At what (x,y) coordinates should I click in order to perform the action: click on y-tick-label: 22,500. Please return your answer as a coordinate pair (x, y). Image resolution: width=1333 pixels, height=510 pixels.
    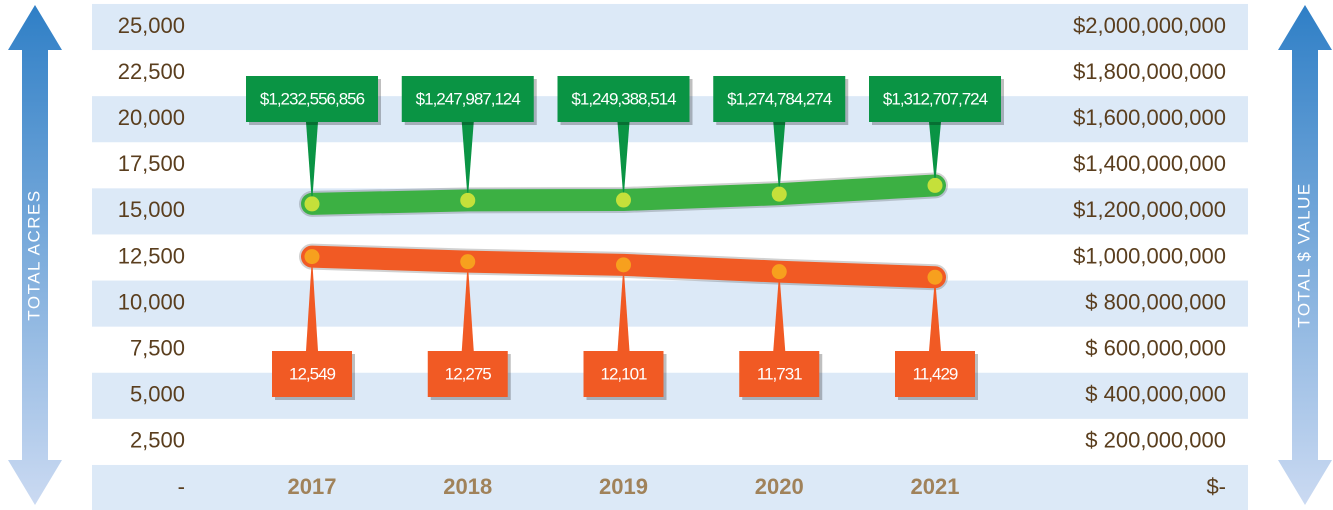
    Looking at the image, I should click on (151, 71).